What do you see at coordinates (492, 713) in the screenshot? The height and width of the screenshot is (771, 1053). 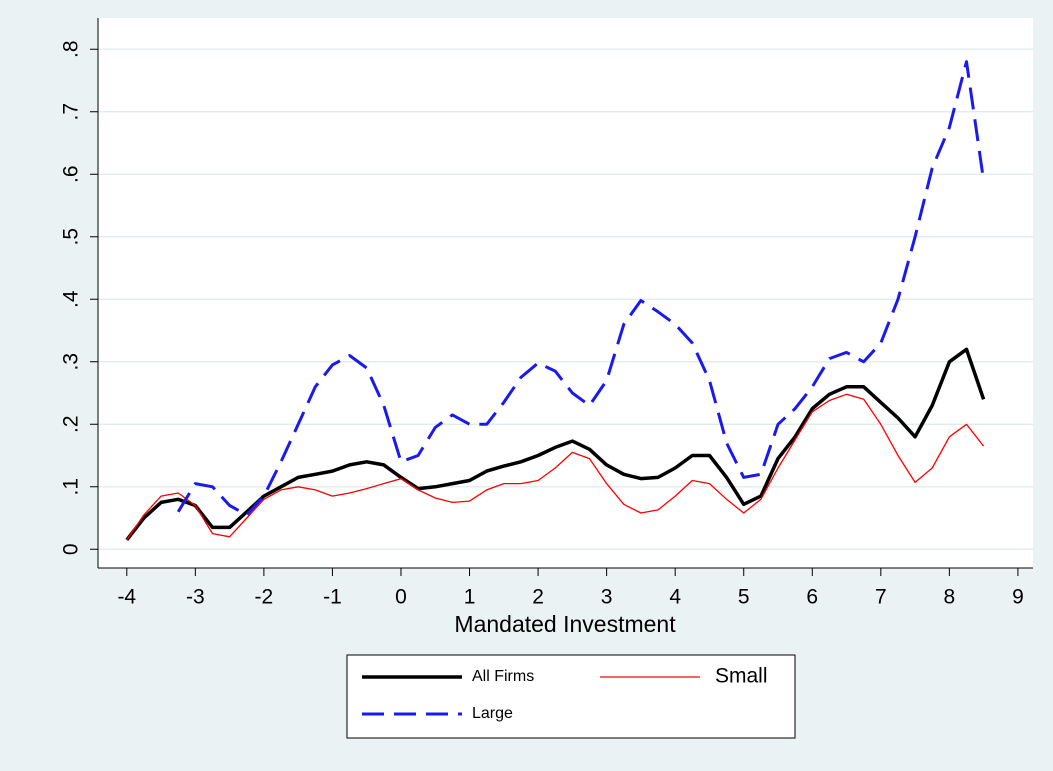 I see `legend-label: Large` at bounding box center [492, 713].